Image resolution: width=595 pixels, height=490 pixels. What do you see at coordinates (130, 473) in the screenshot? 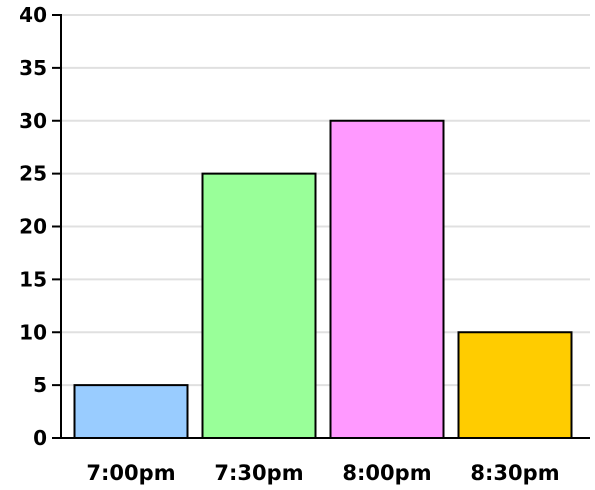
I see `x-category-label: 7:00pm` at bounding box center [130, 473].